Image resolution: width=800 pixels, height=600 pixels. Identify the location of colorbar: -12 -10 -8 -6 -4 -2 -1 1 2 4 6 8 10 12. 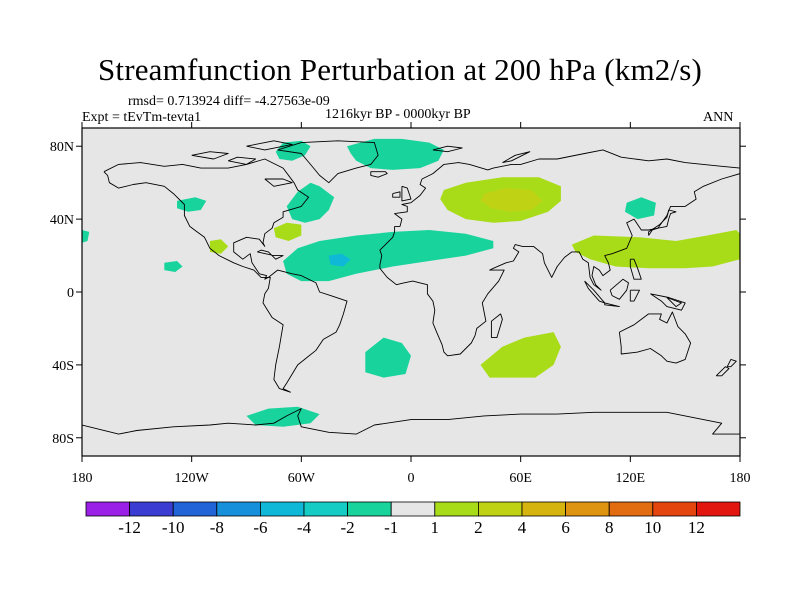
(413, 519).